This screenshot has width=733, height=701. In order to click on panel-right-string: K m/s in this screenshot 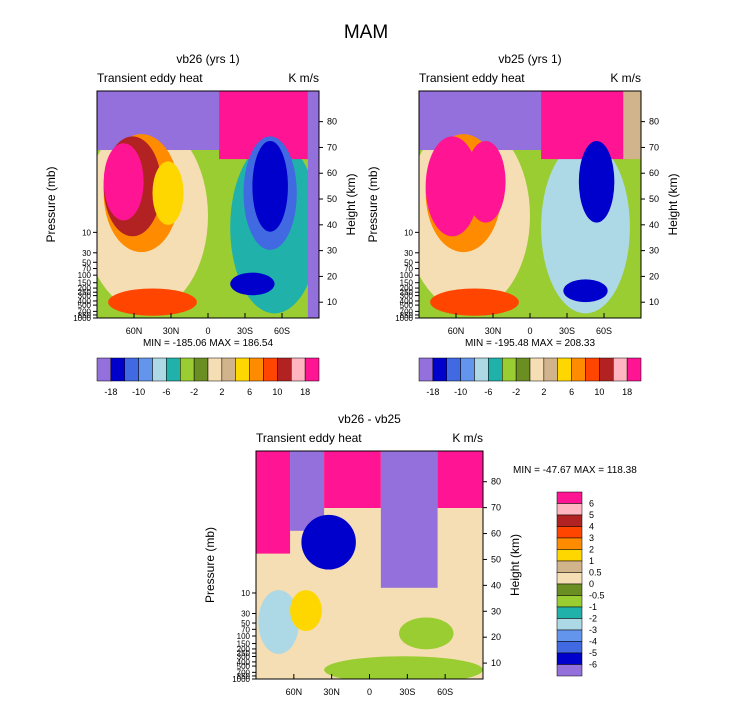, I will do `click(467, 438)`.